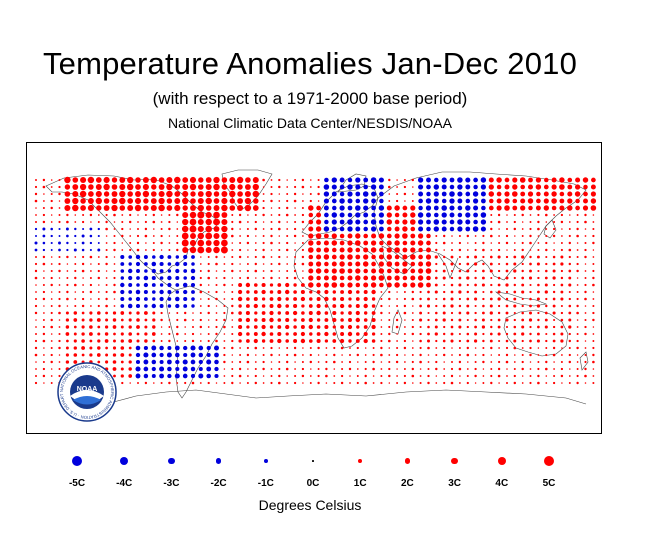 This screenshot has width=650, height=534. What do you see at coordinates (549, 461) in the screenshot?
I see `legend-dot` at bounding box center [549, 461].